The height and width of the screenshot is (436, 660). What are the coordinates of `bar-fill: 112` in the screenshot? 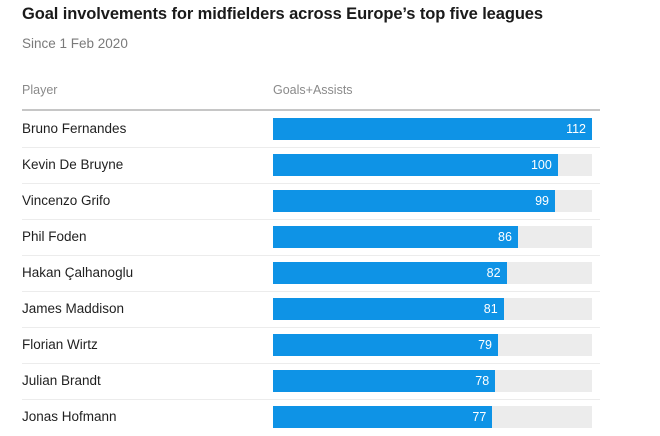 It's located at (432, 129).